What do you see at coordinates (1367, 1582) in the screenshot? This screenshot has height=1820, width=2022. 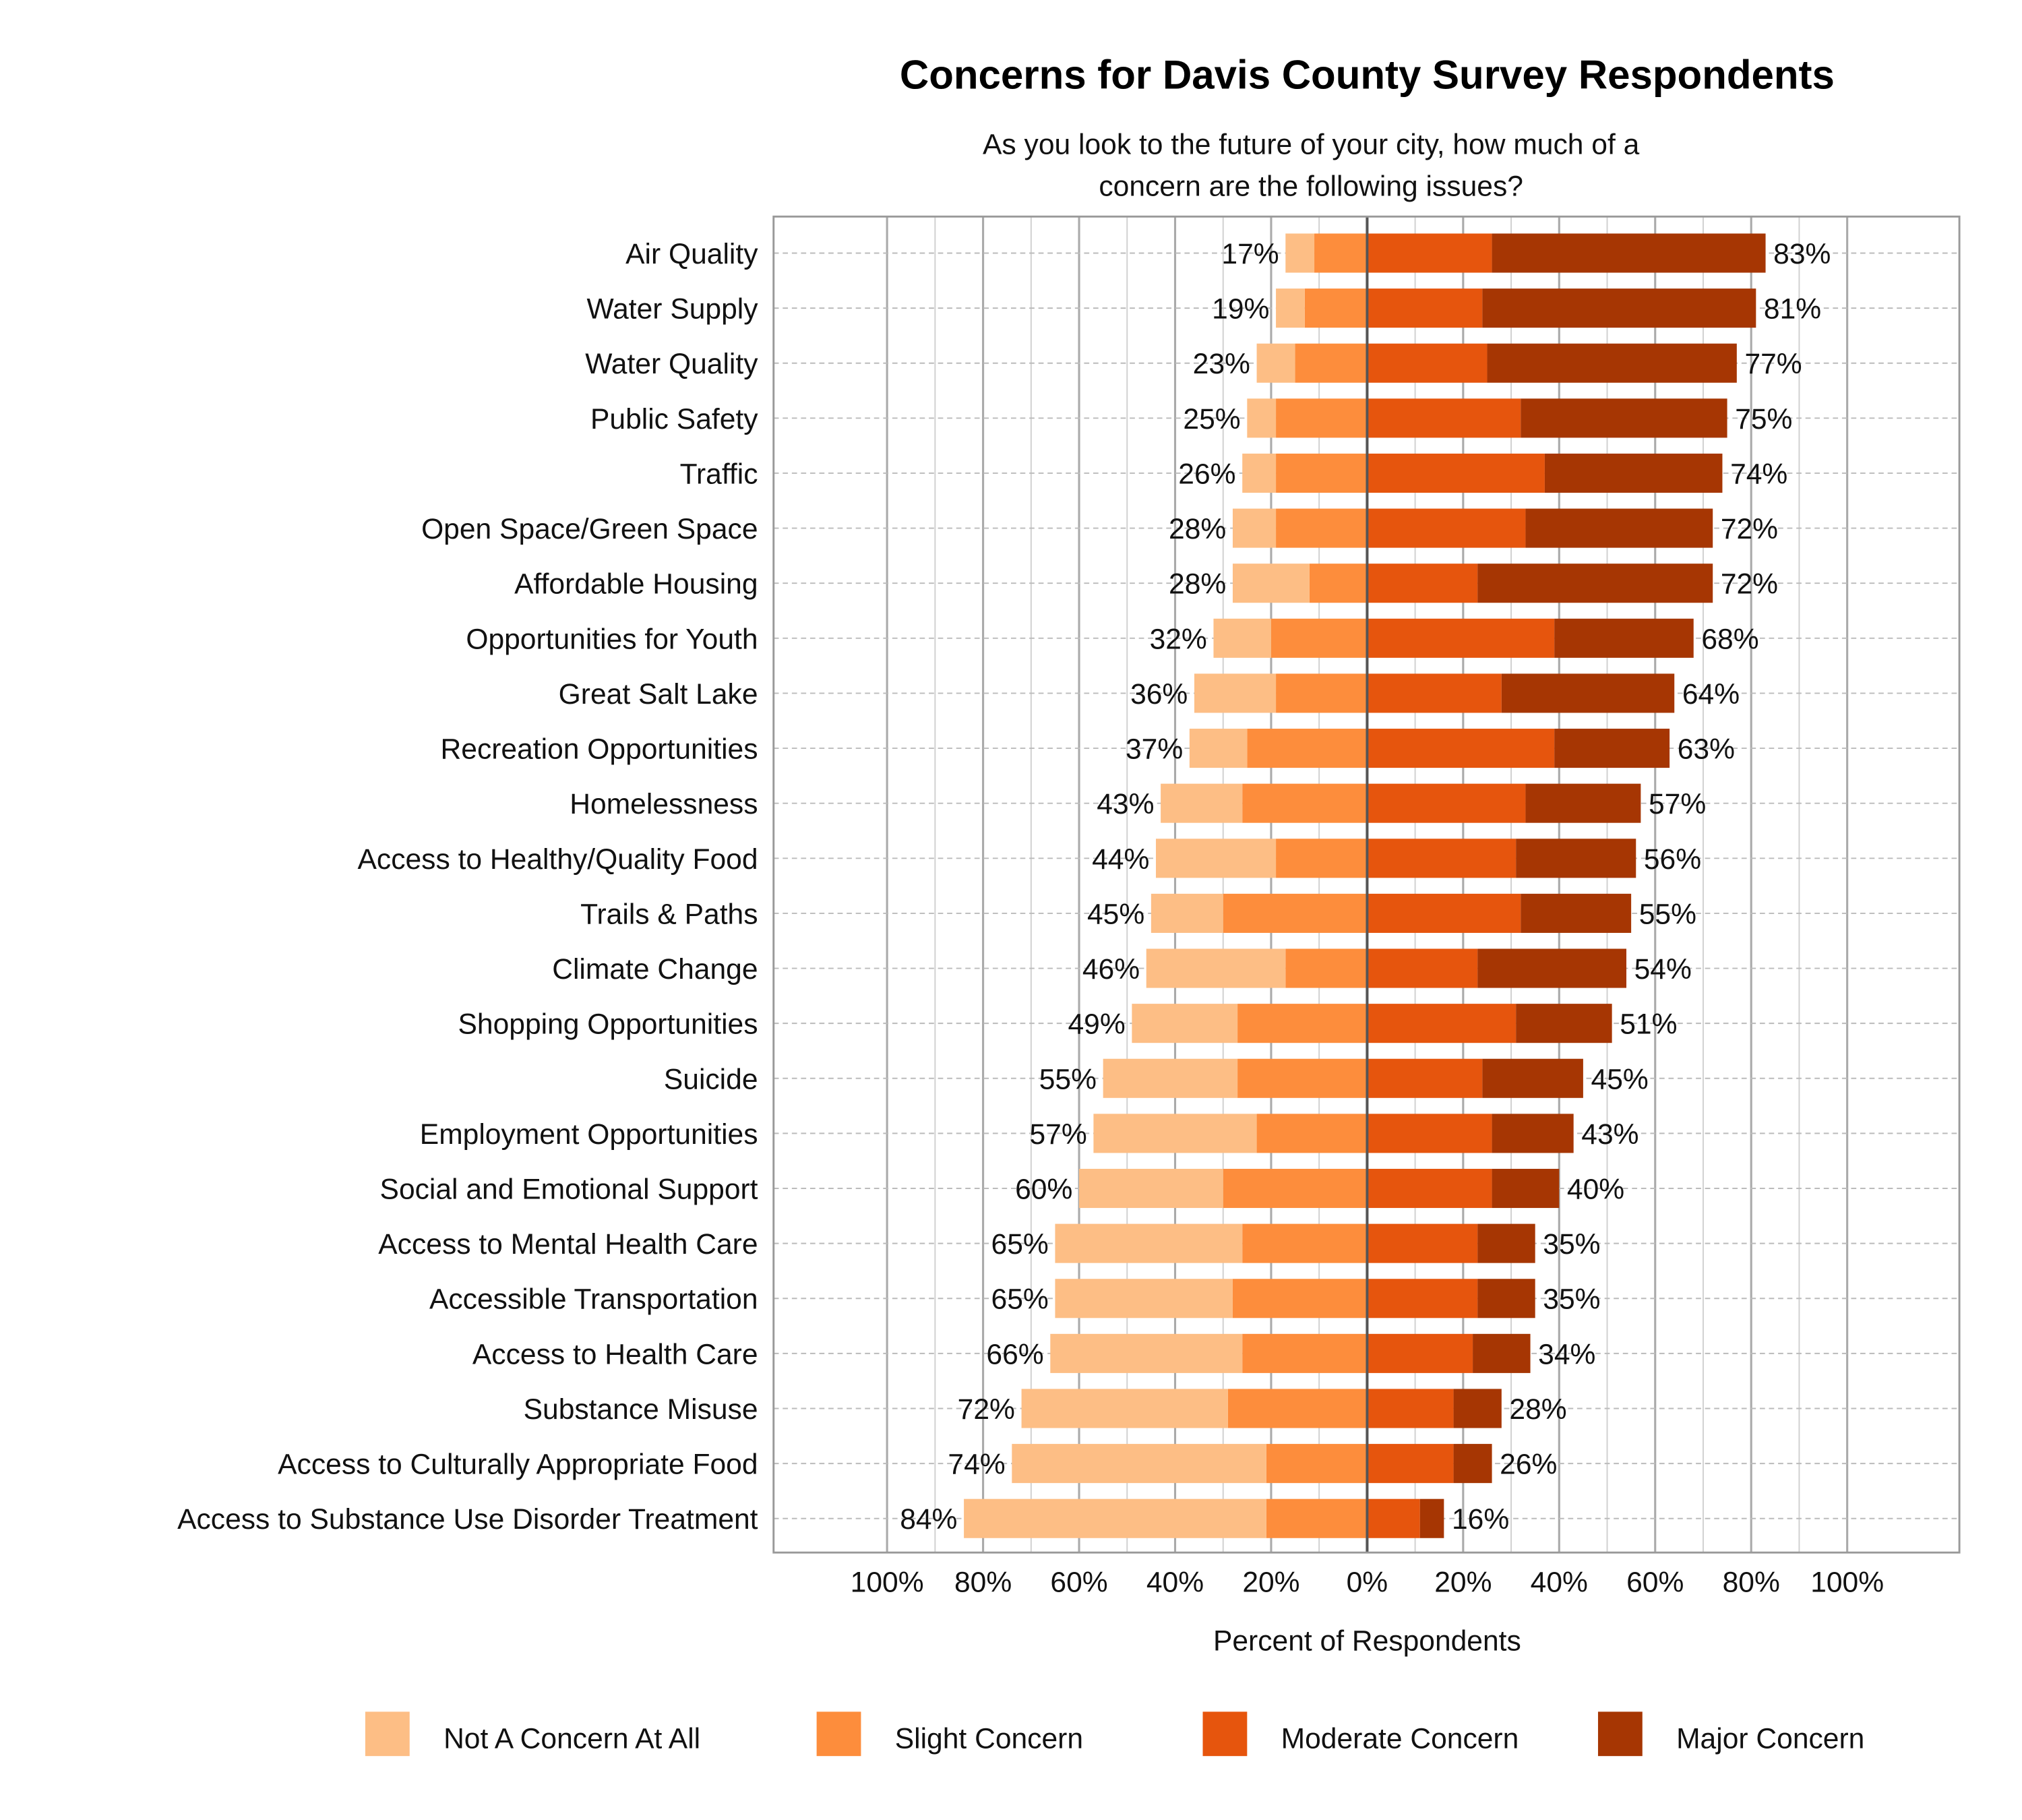 I see `x-axis-ticks: 100% 80% 60% 40% 20% 0% 20% 40% 60% 80% 100%` at bounding box center [1367, 1582].